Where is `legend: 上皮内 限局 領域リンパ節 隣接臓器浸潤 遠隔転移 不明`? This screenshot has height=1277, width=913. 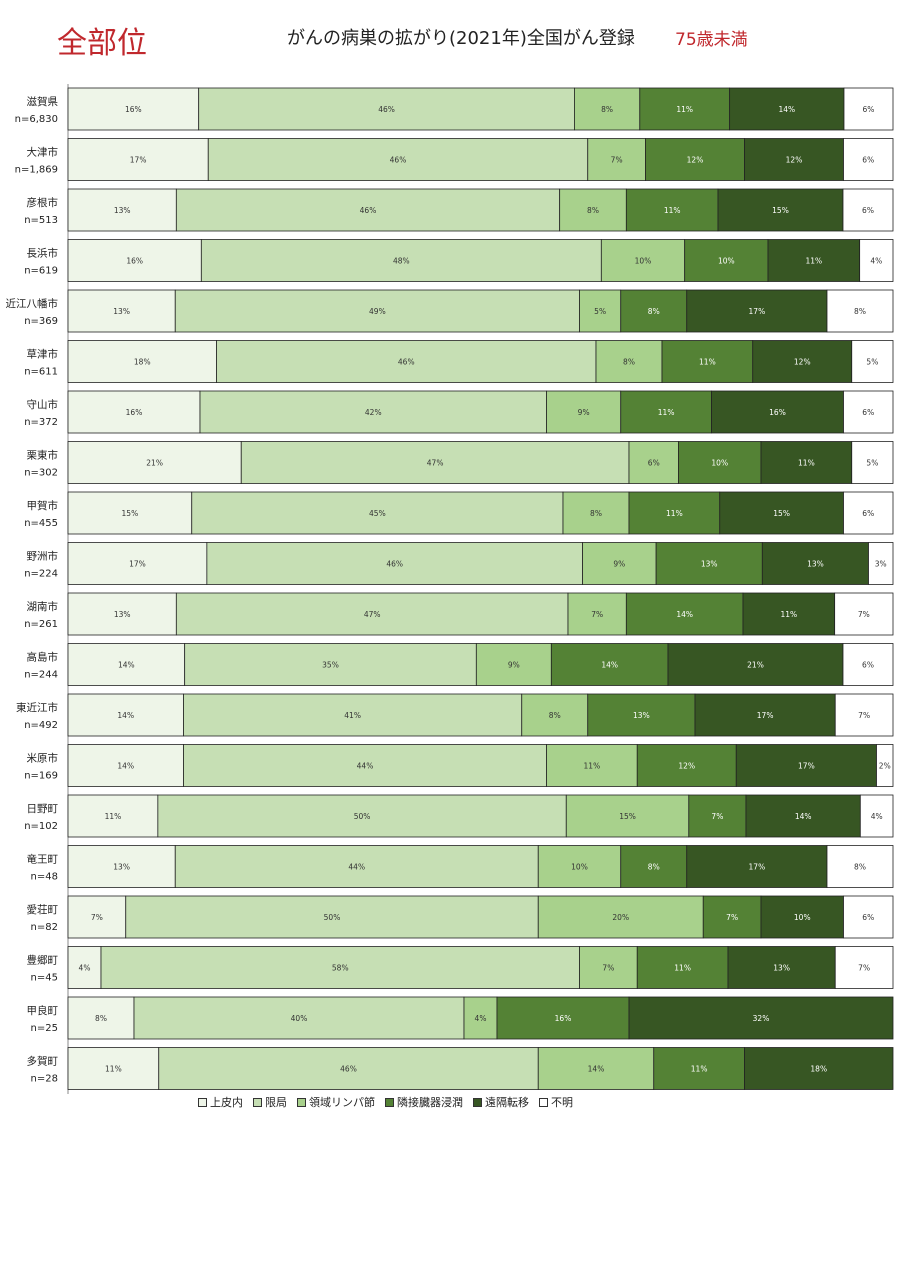 legend: 上皮内 限局 領域リンパ節 隣接臓器浸潤 遠隔転移 不明 is located at coordinates (385, 1102).